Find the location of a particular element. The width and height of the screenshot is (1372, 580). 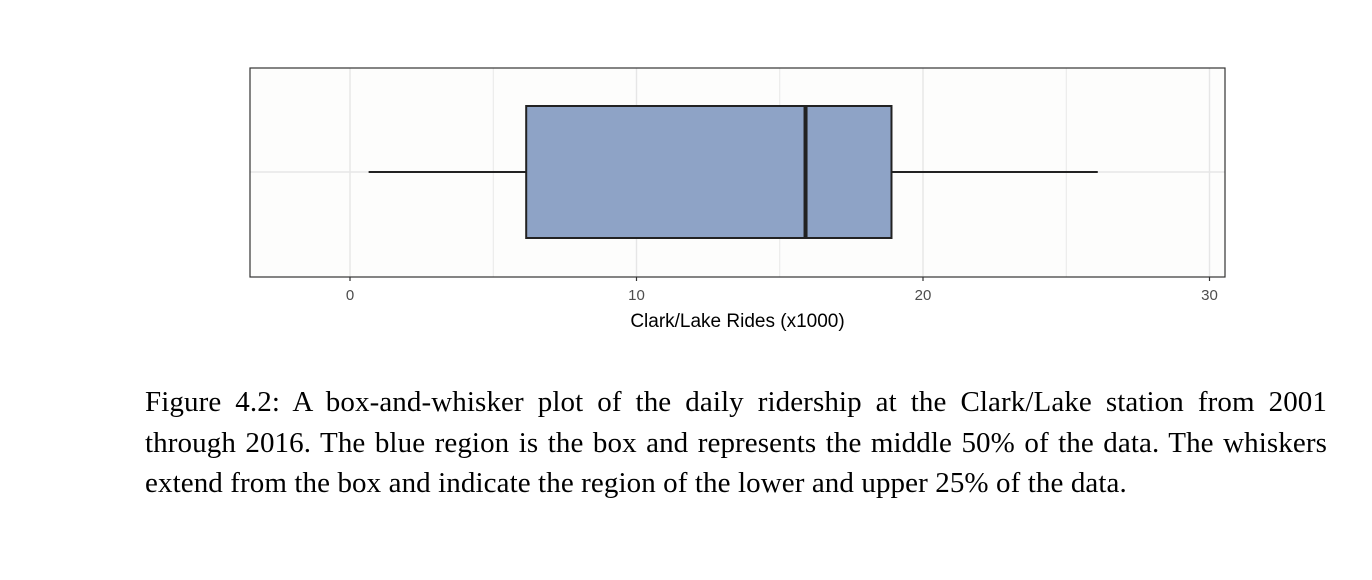

interquartile-box is located at coordinates (709, 172).